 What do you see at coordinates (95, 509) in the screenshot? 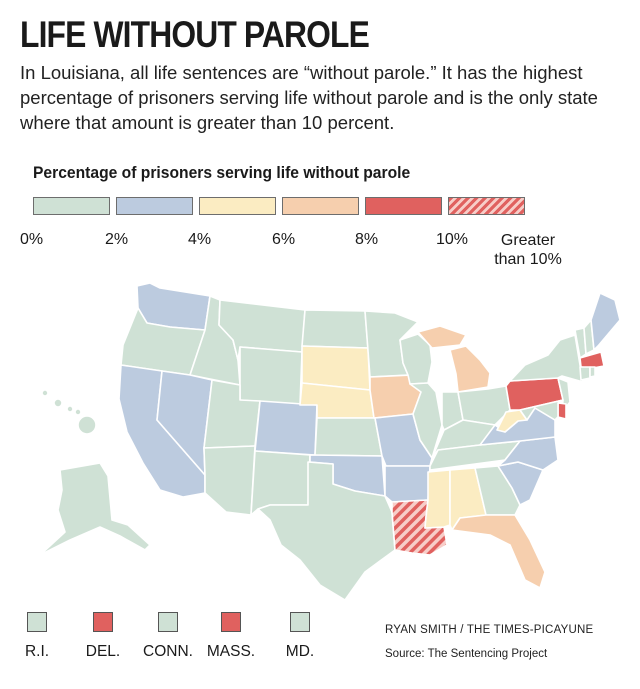
I see `state-alaska` at bounding box center [95, 509].